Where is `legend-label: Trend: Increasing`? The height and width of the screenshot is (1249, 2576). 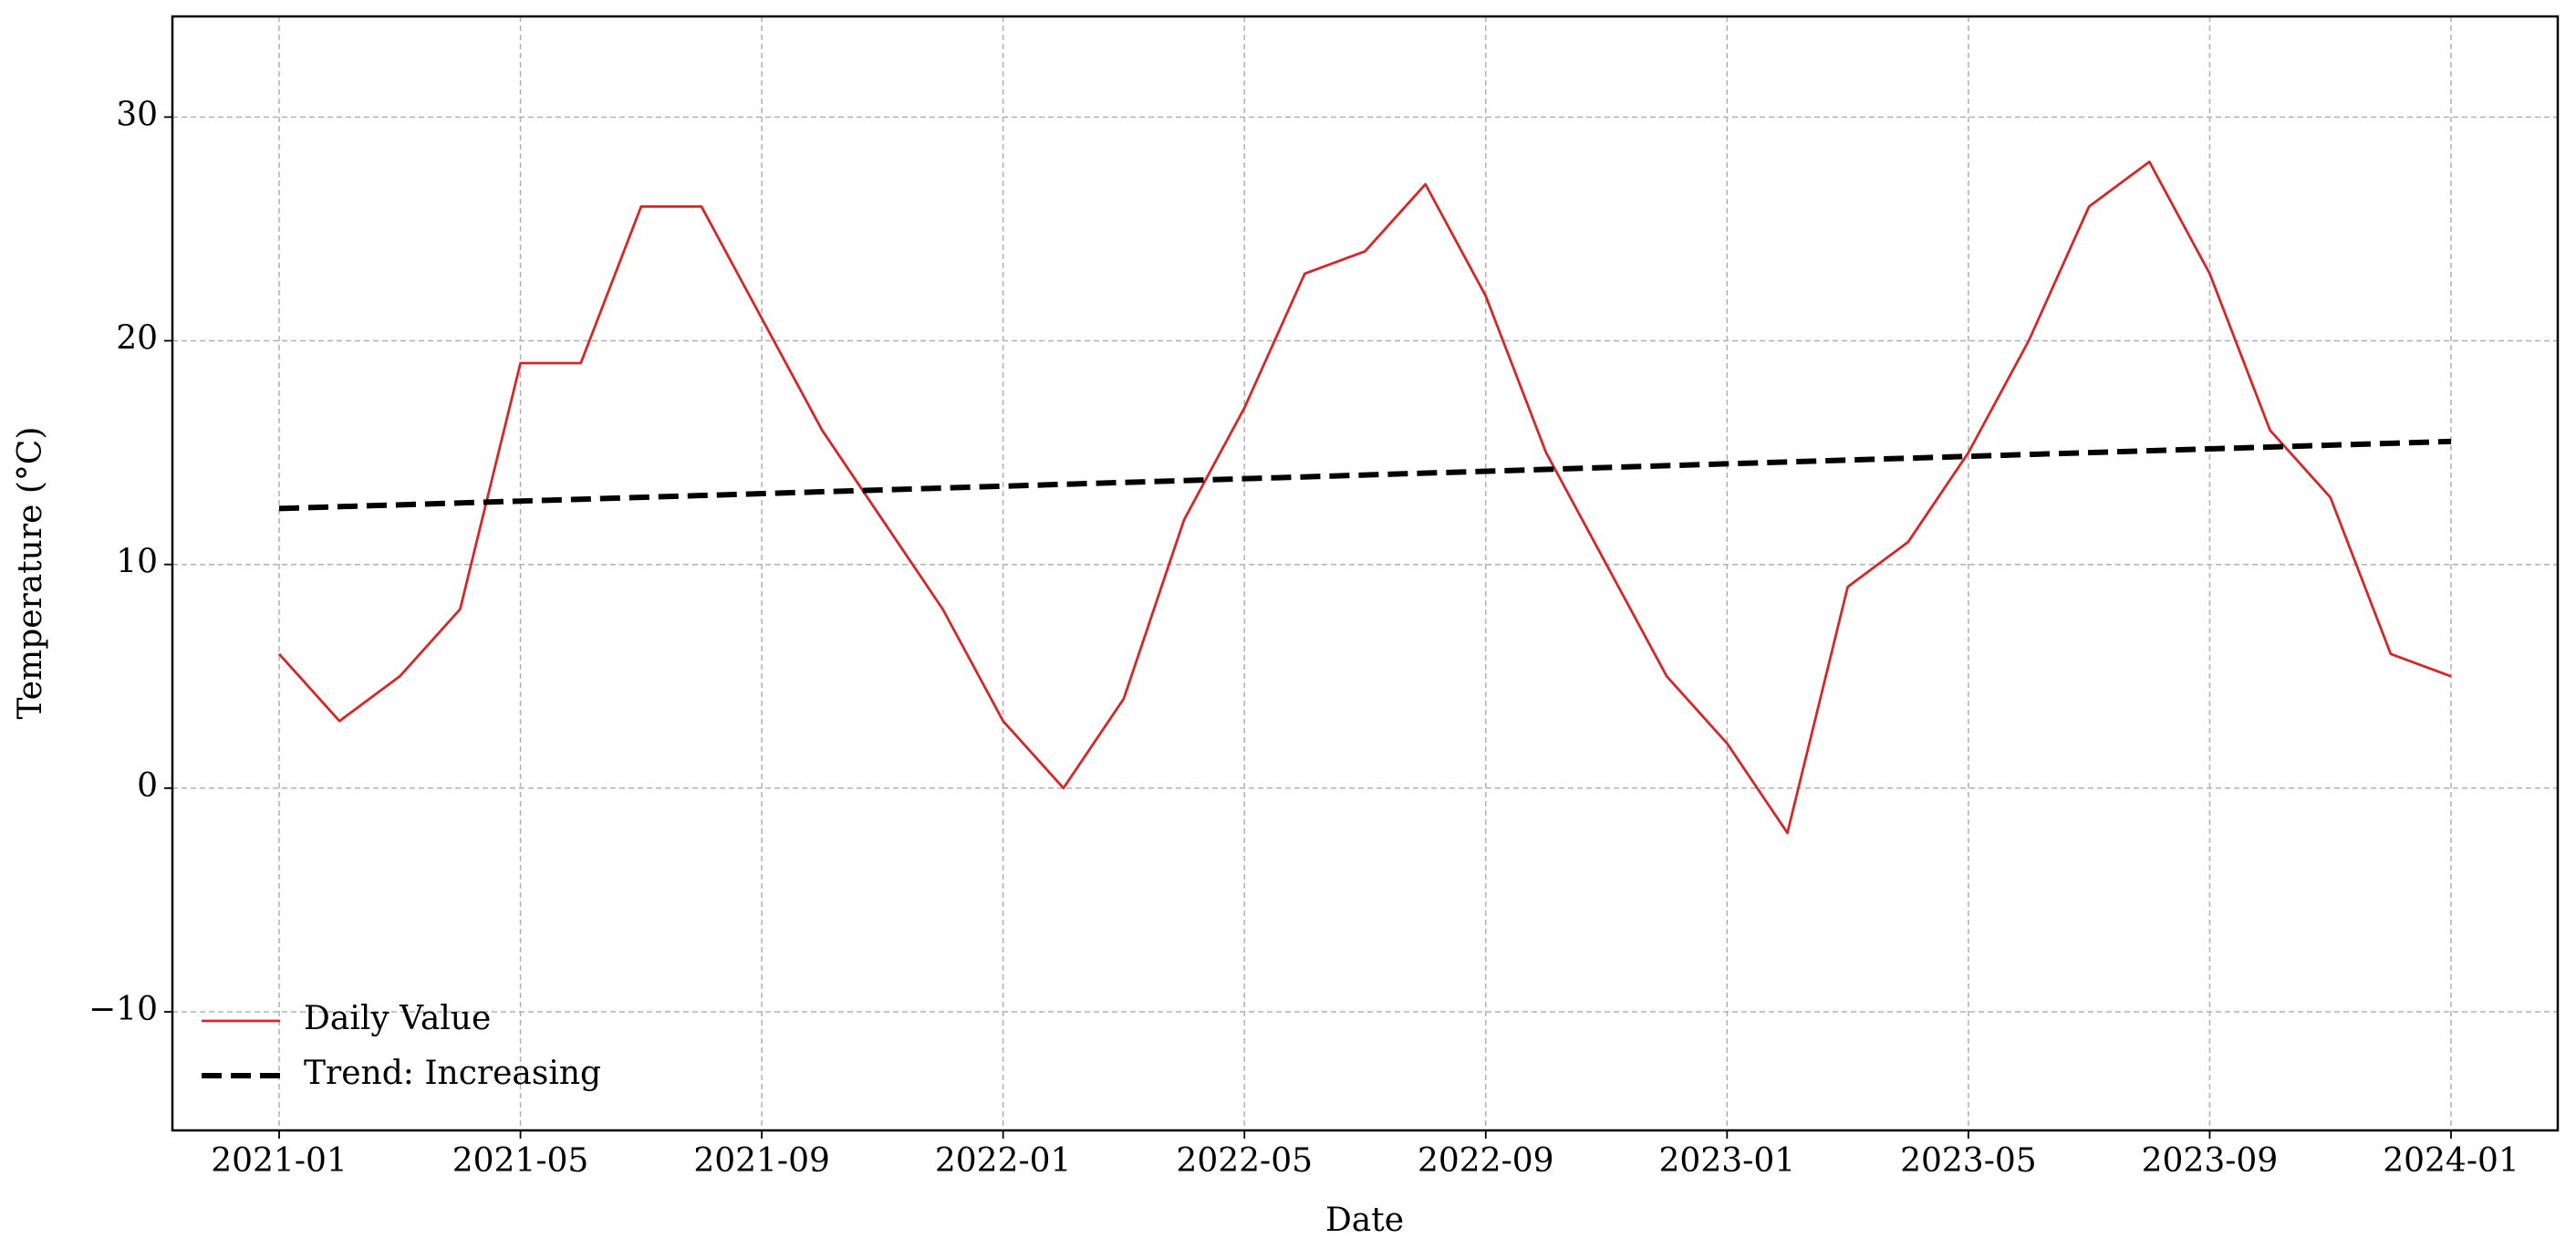
legend-label: Trend: Increasing is located at coordinates (453, 1073).